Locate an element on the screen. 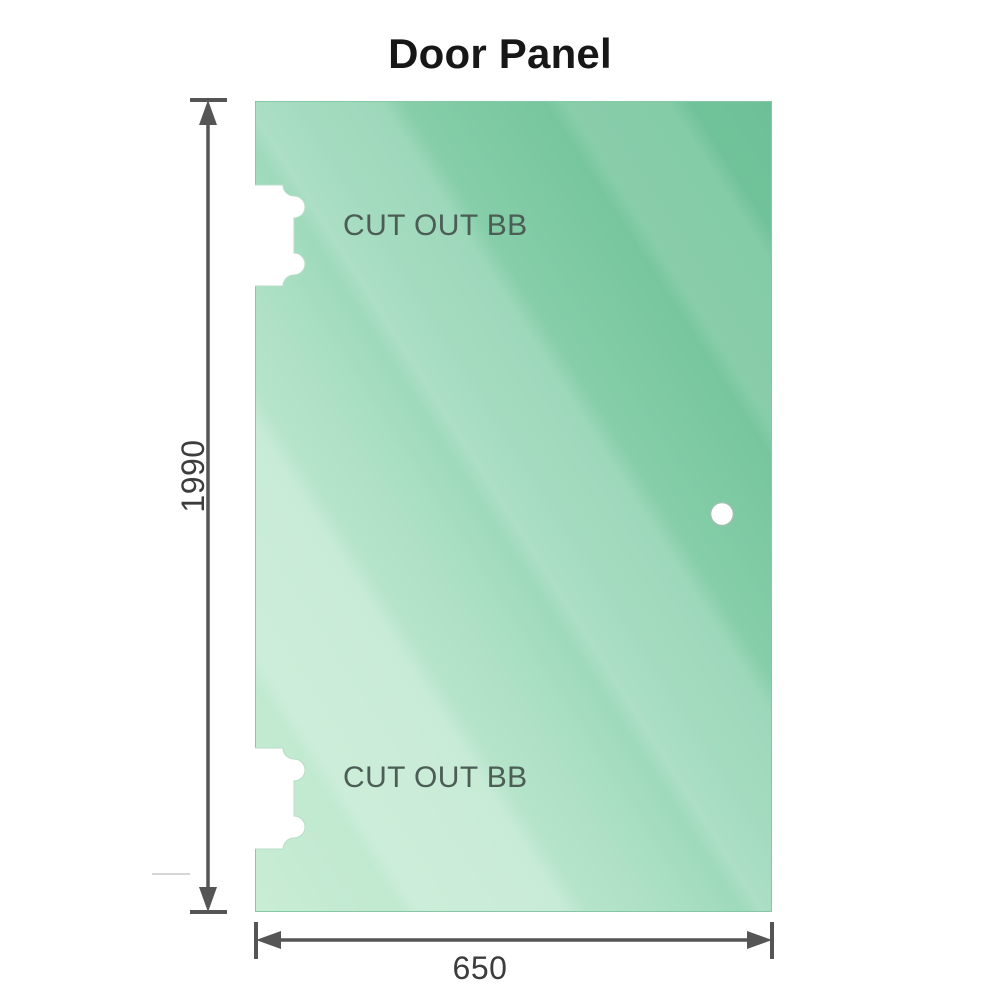 This screenshot has height=1000, width=1000. arrow-left is located at coordinates (268, 940).